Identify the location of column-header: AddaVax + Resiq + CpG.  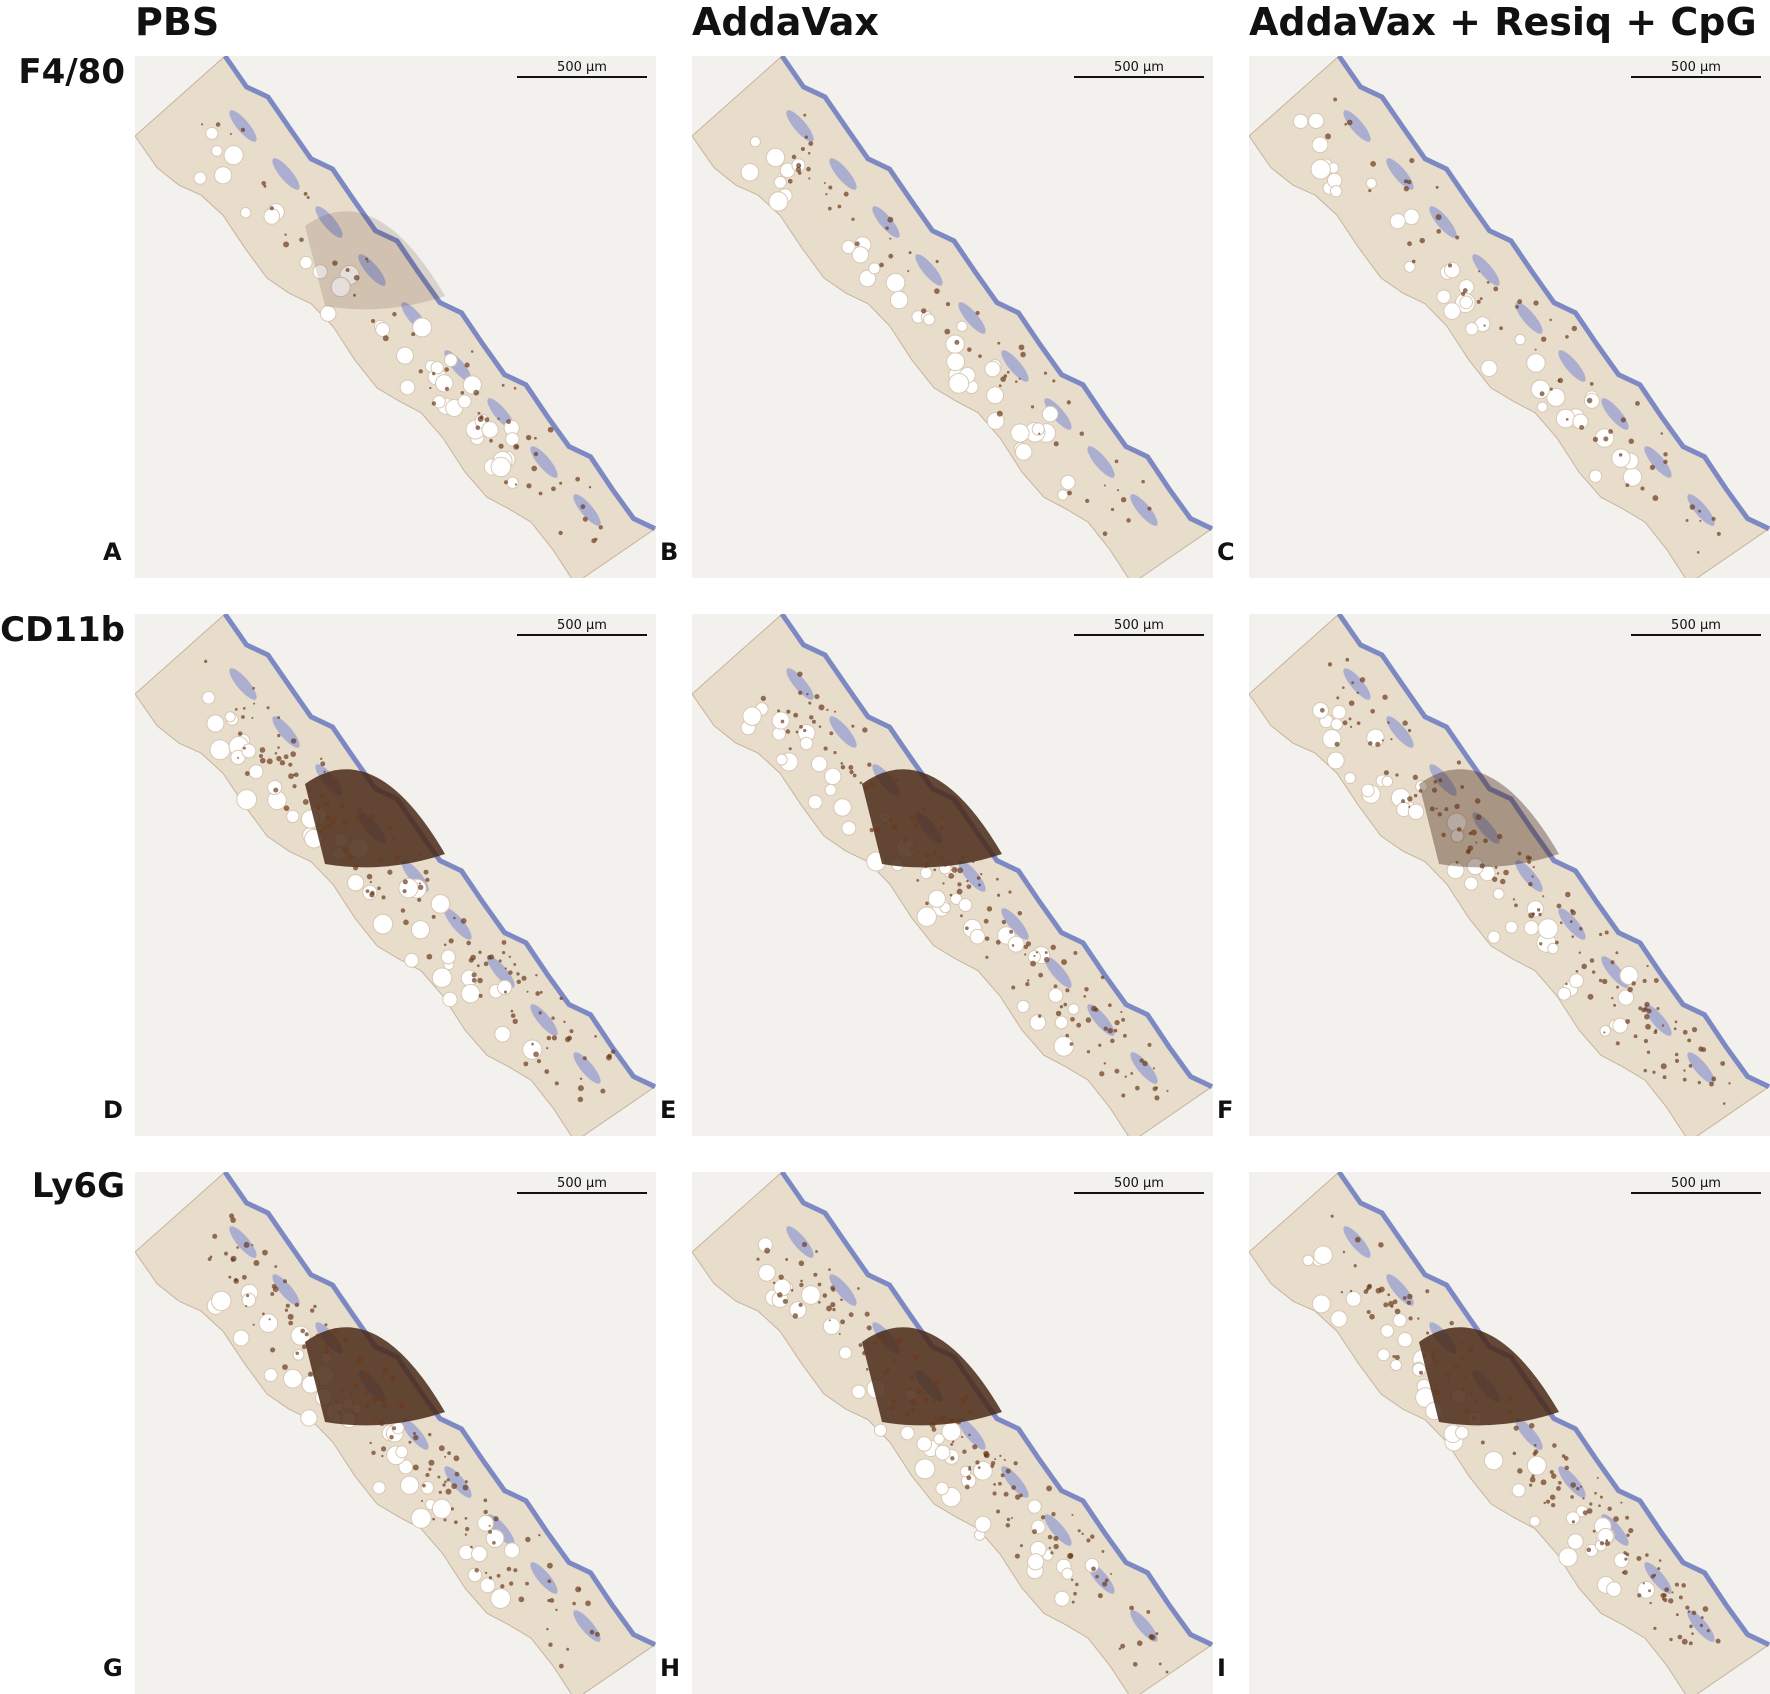
(1503, 22).